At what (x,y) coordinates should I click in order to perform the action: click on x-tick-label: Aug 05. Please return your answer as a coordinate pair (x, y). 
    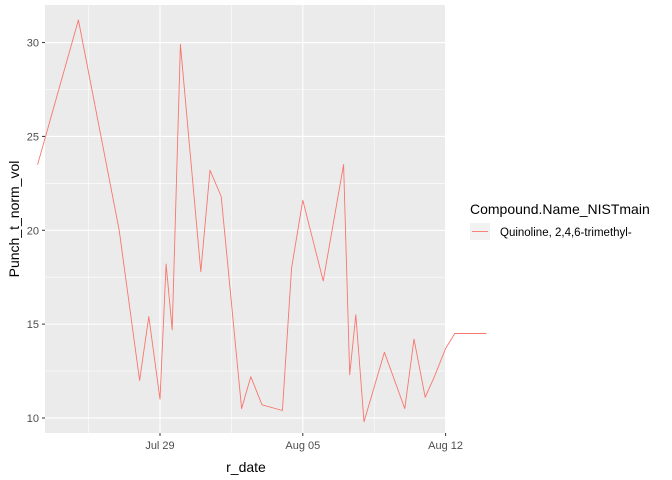
    Looking at the image, I should click on (302, 446).